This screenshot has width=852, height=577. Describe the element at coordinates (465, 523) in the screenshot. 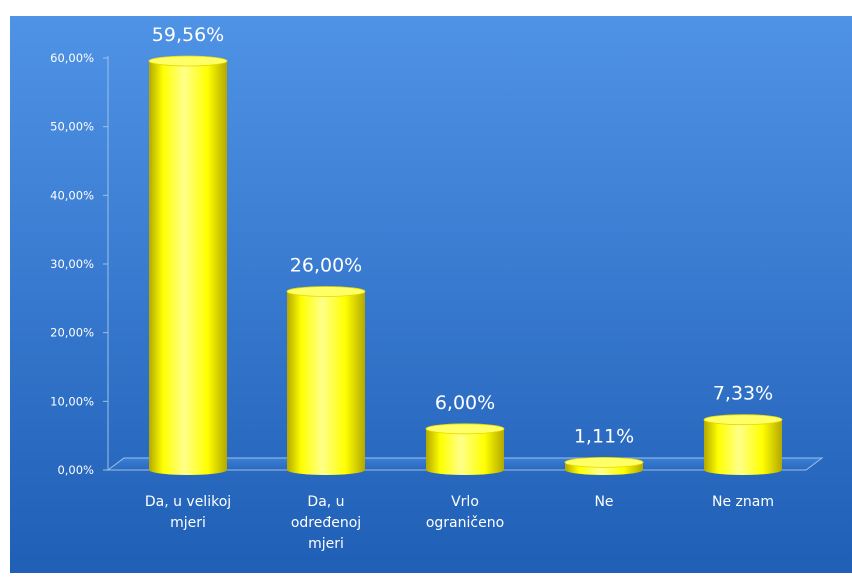

I see `x-category-label-line: ograničeno` at that location.